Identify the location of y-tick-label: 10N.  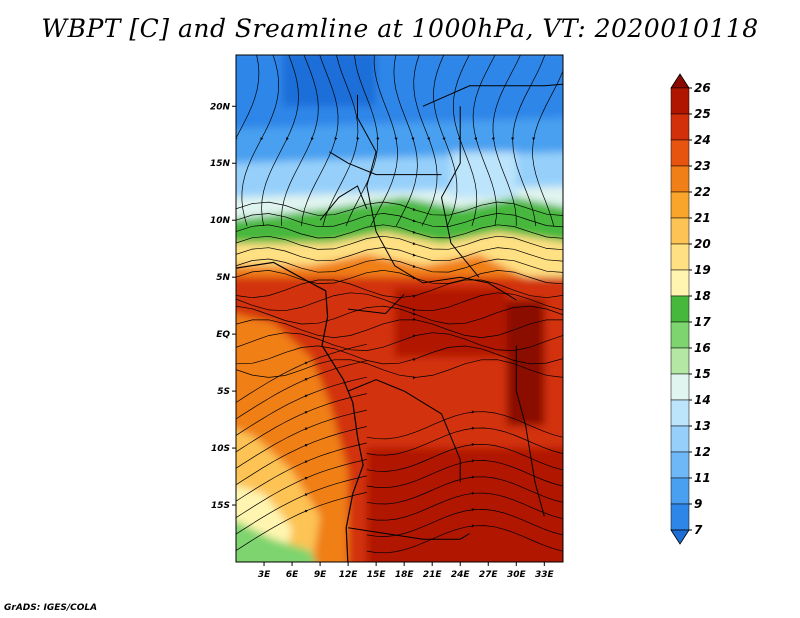
(220, 221).